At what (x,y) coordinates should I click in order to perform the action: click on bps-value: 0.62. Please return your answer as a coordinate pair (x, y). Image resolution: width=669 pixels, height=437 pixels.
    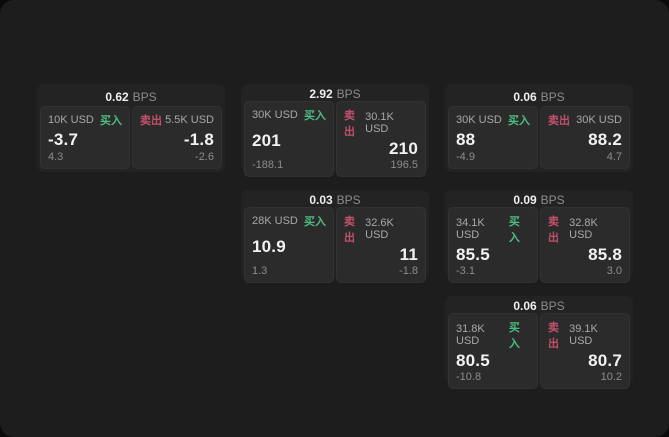
    Looking at the image, I should click on (117, 96).